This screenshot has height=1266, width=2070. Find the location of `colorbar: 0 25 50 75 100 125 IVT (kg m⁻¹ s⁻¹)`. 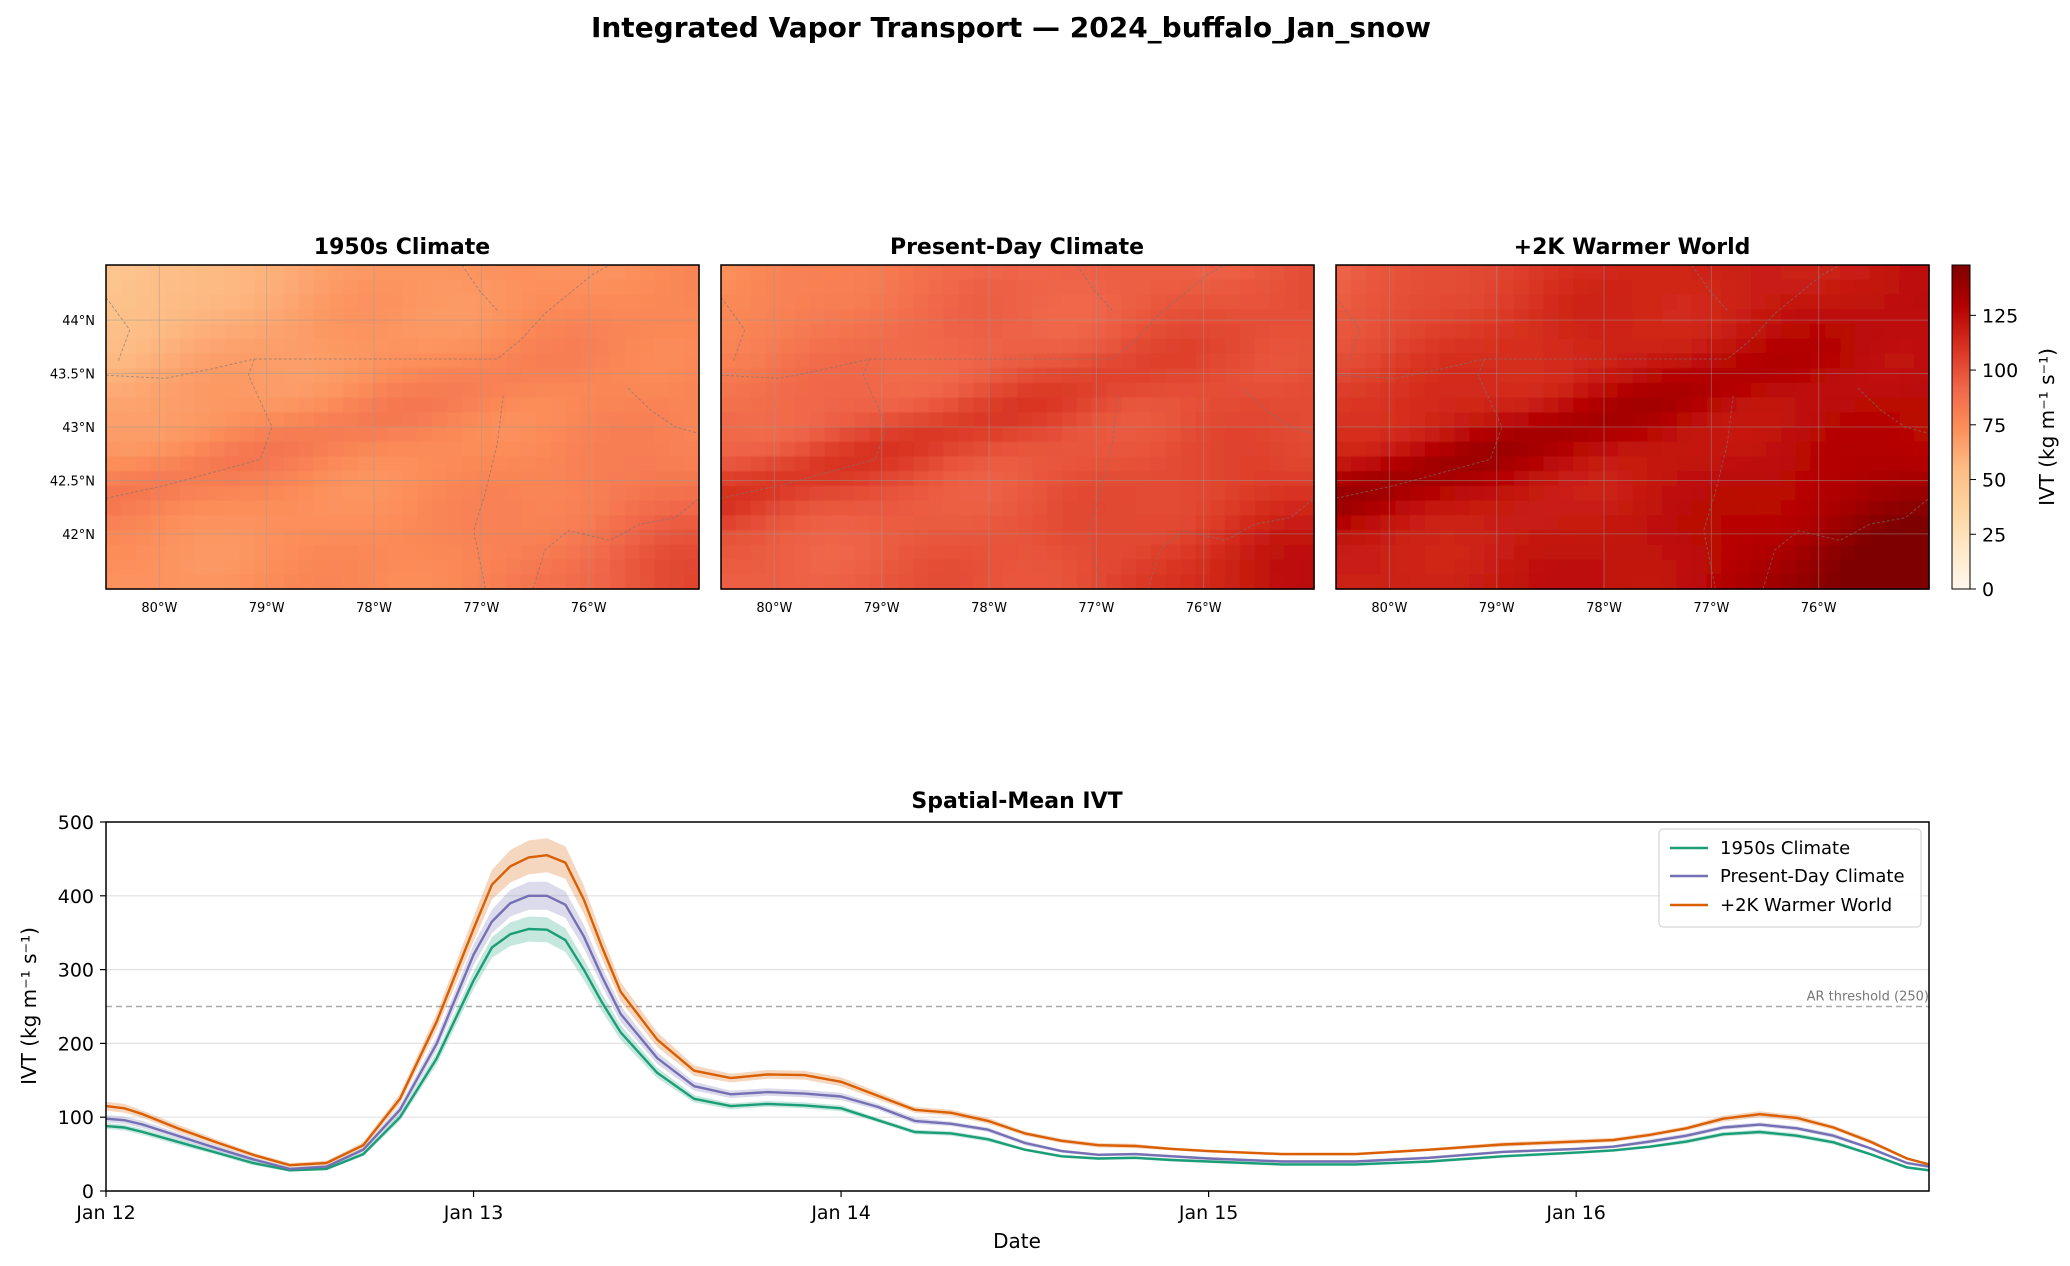

colorbar: 0 25 50 75 100 125 IVT (kg m⁻¹ s⁻¹) is located at coordinates (2005, 432).